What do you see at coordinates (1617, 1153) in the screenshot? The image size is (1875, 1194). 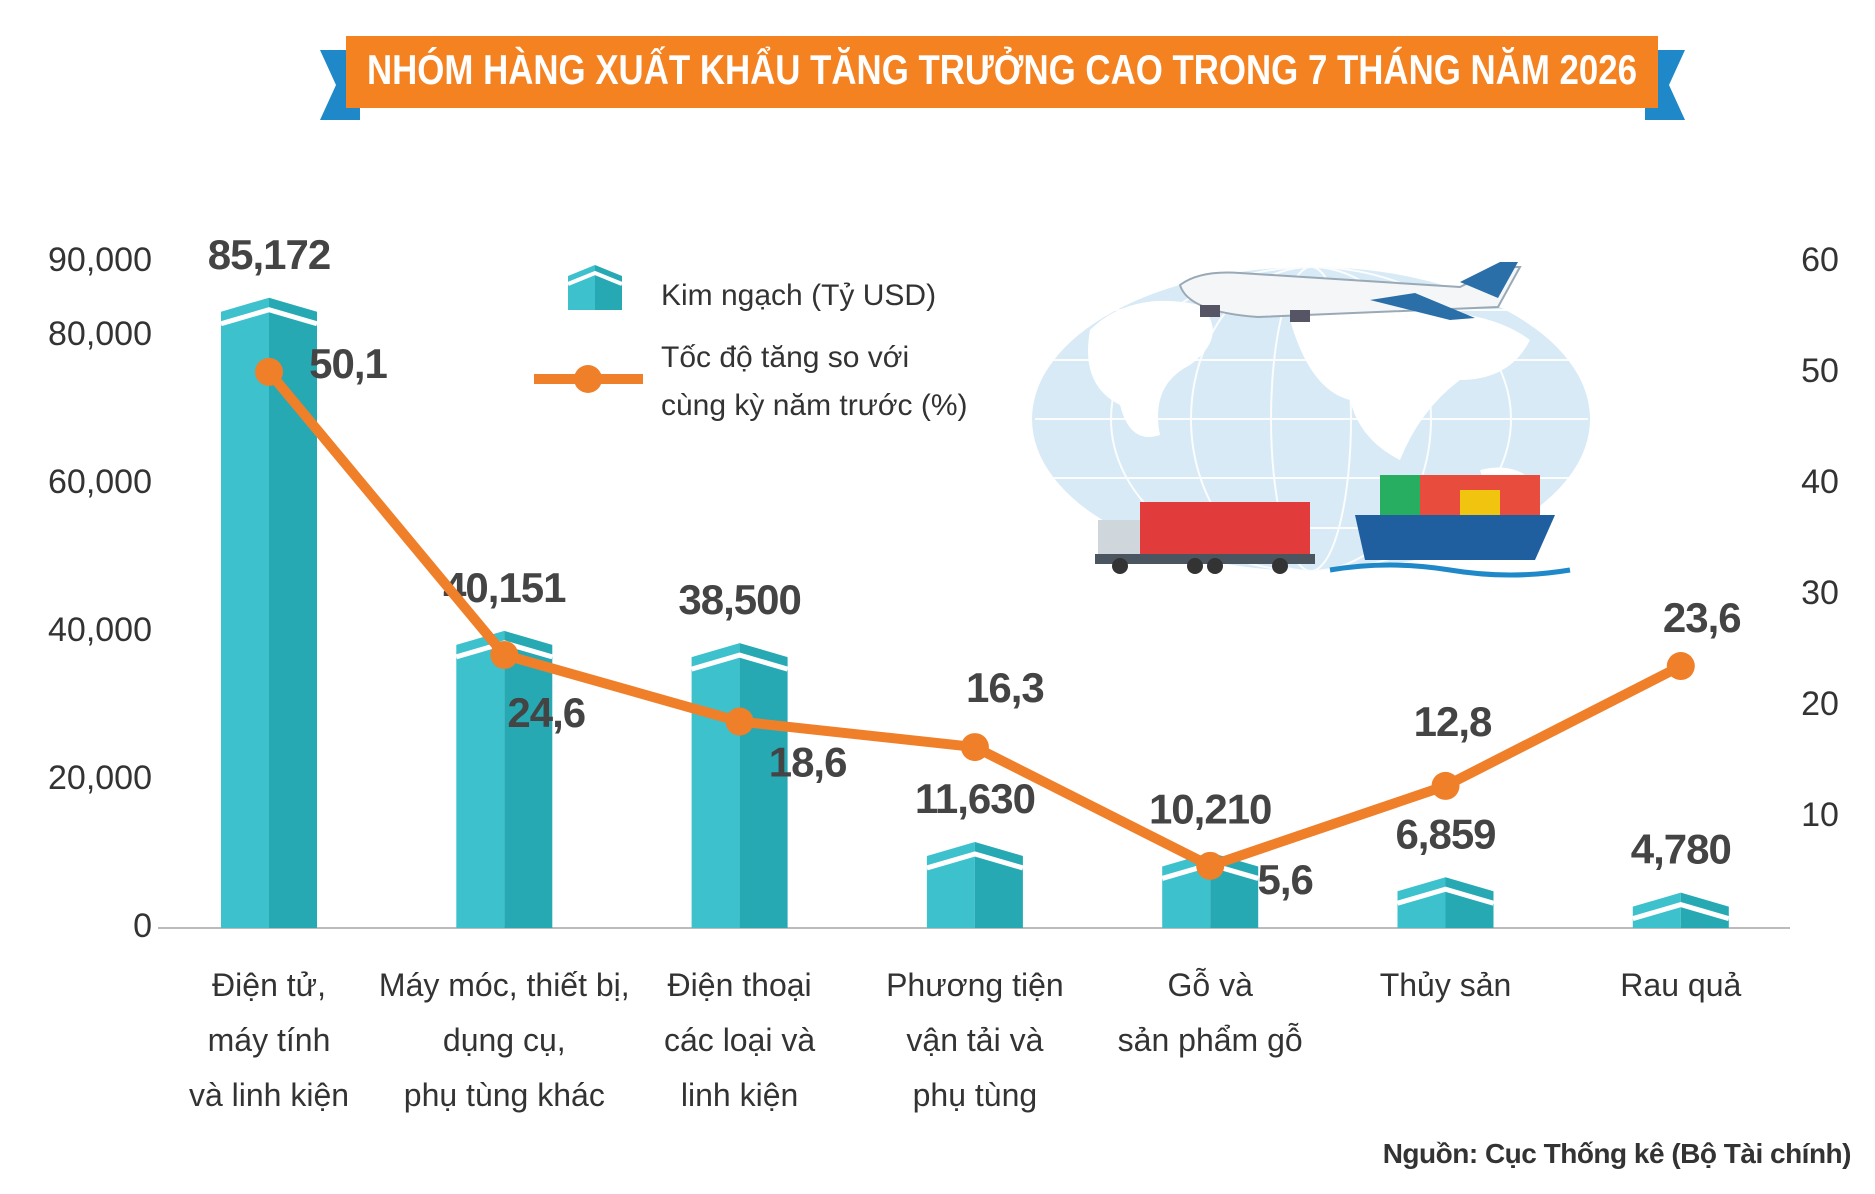 I see `source-note: Nguồn: Cục Thống kê (Bộ Tài chính)` at bounding box center [1617, 1153].